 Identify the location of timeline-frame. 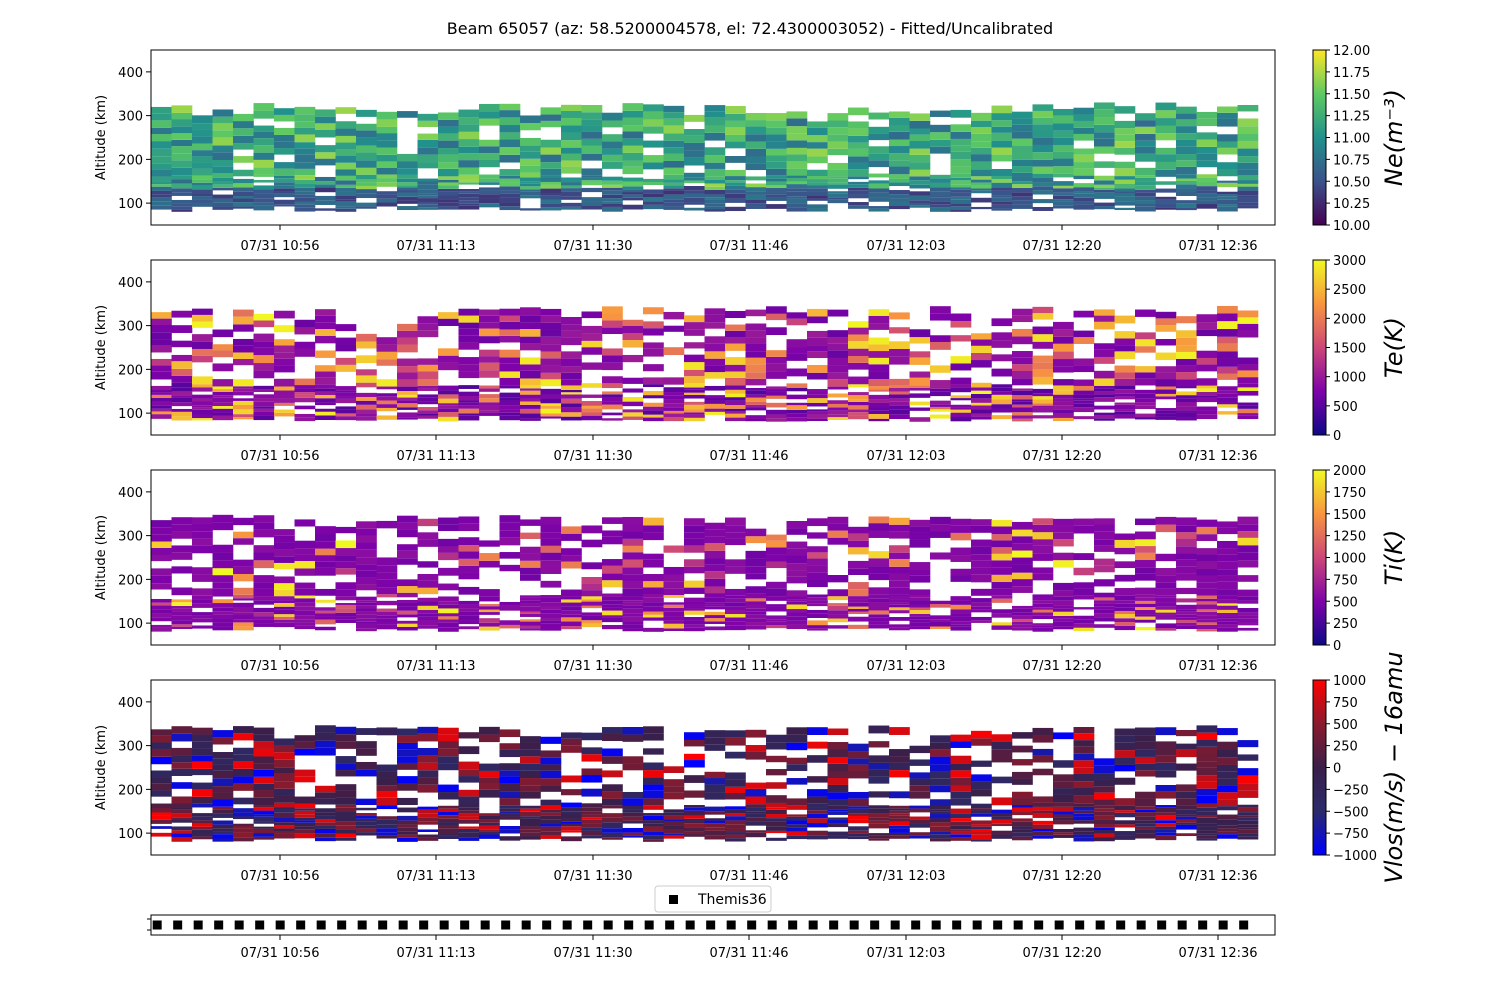
(713, 925).